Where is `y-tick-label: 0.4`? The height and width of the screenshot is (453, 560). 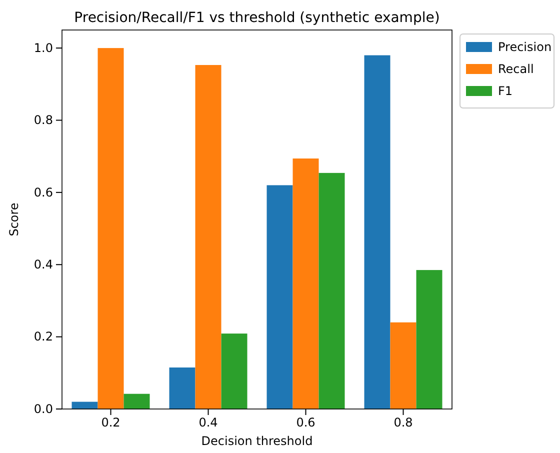 y-tick-label: 0.4 is located at coordinates (43, 264).